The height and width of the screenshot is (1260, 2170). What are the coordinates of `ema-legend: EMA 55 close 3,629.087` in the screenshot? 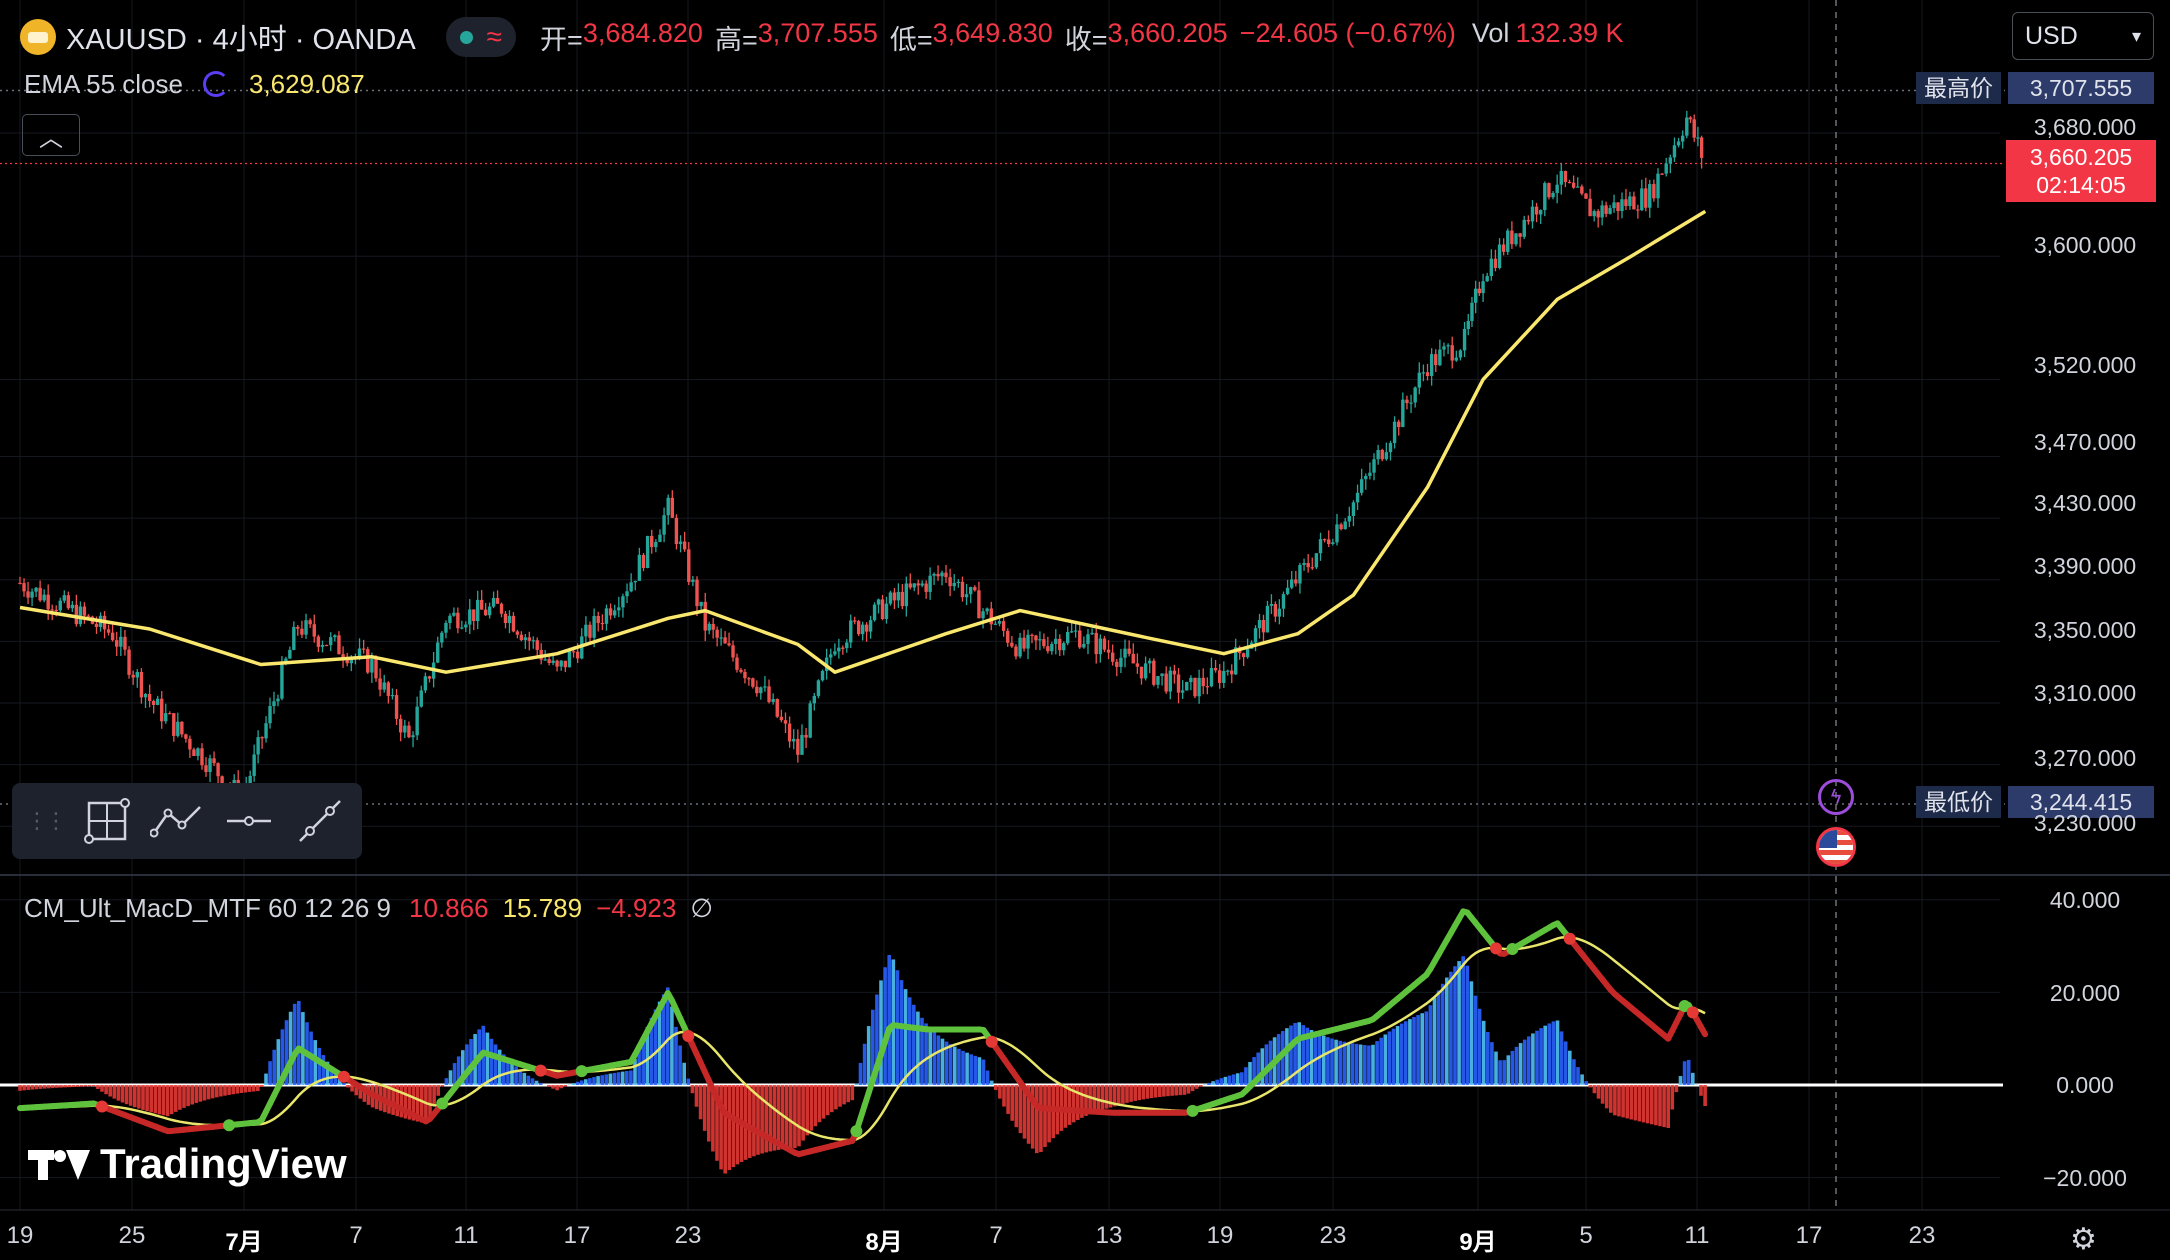 It's located at (194, 84).